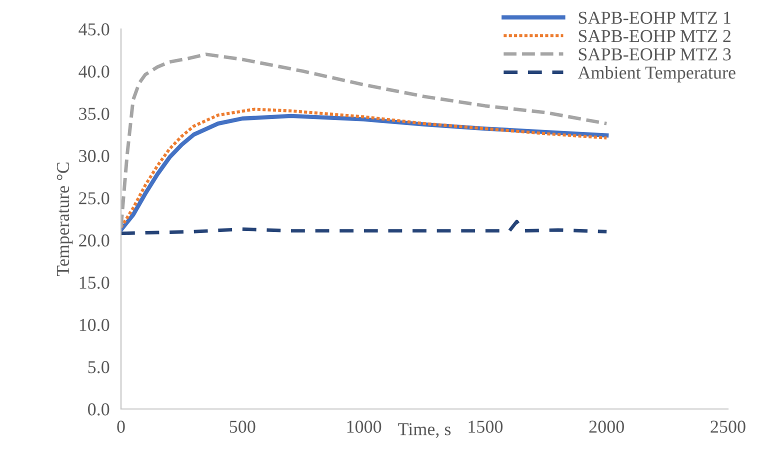  Describe the element at coordinates (99, 367) in the screenshot. I see `y-tick-label: 5.0` at that location.